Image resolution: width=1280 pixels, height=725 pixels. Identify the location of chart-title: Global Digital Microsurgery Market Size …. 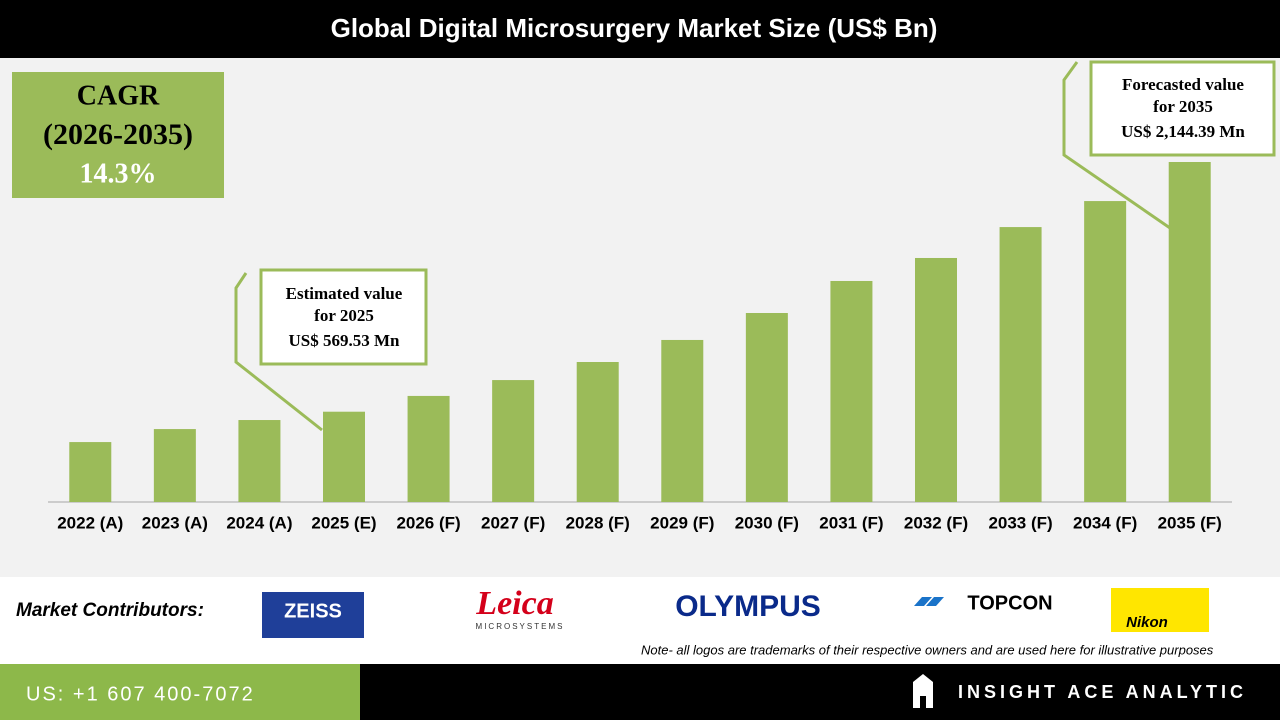
(634, 28).